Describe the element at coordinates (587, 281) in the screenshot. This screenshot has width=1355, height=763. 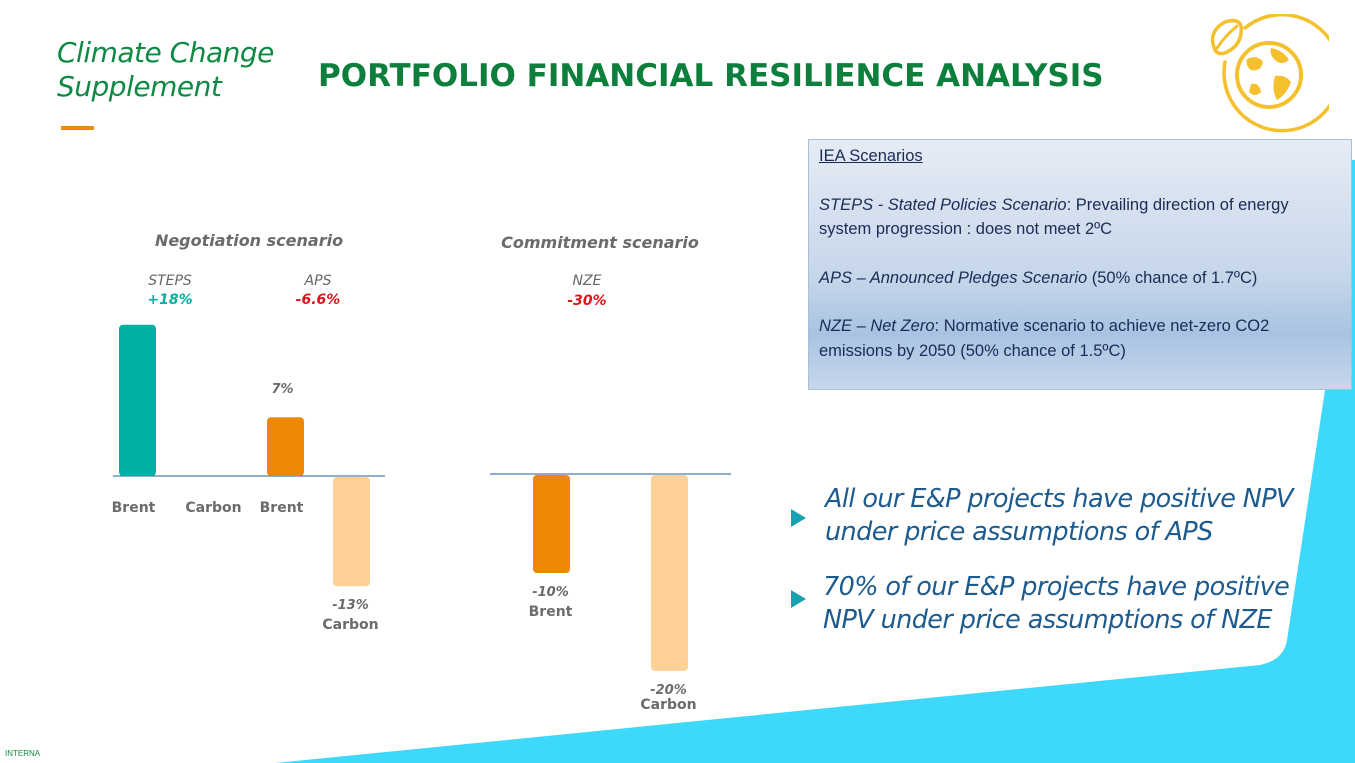
I see `commitment-scenario-group-nze-label: NZE` at that location.